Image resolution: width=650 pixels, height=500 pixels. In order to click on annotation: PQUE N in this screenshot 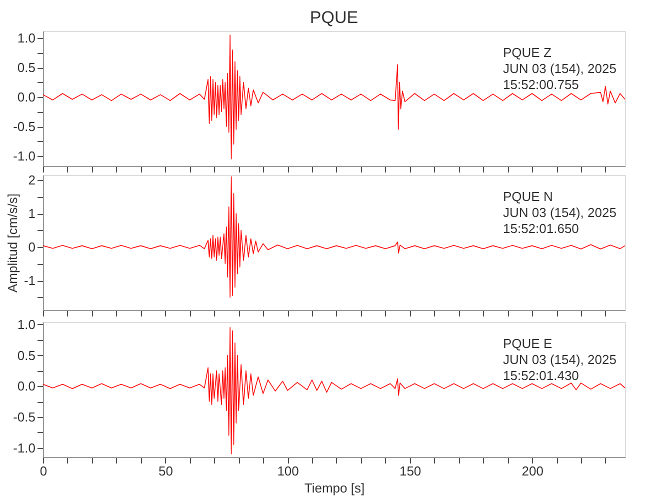, I will do `click(528, 196)`.